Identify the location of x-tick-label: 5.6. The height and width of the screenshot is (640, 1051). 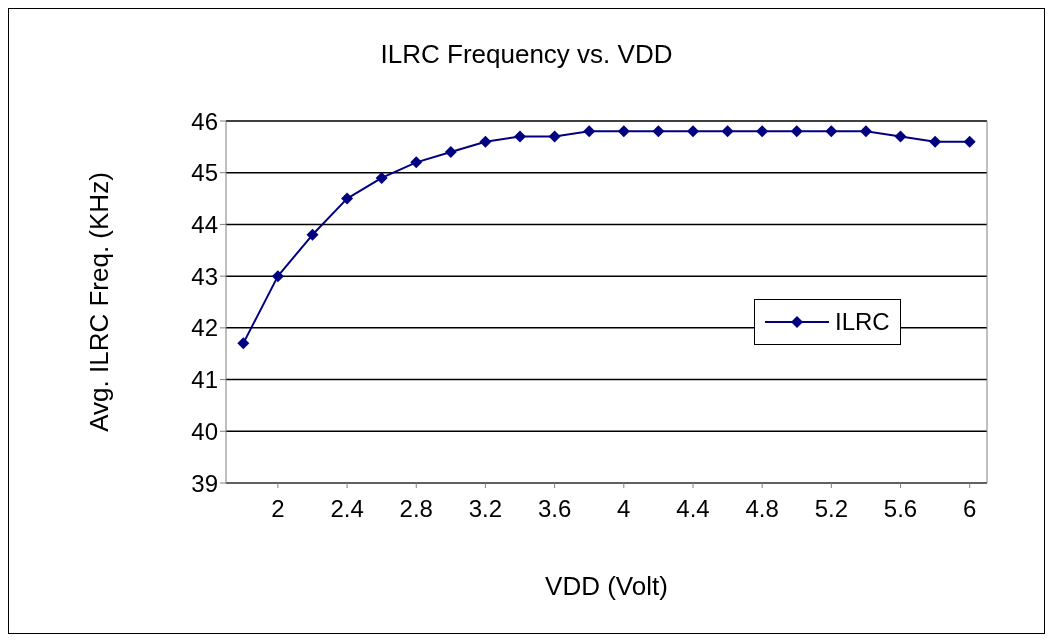
(900, 509).